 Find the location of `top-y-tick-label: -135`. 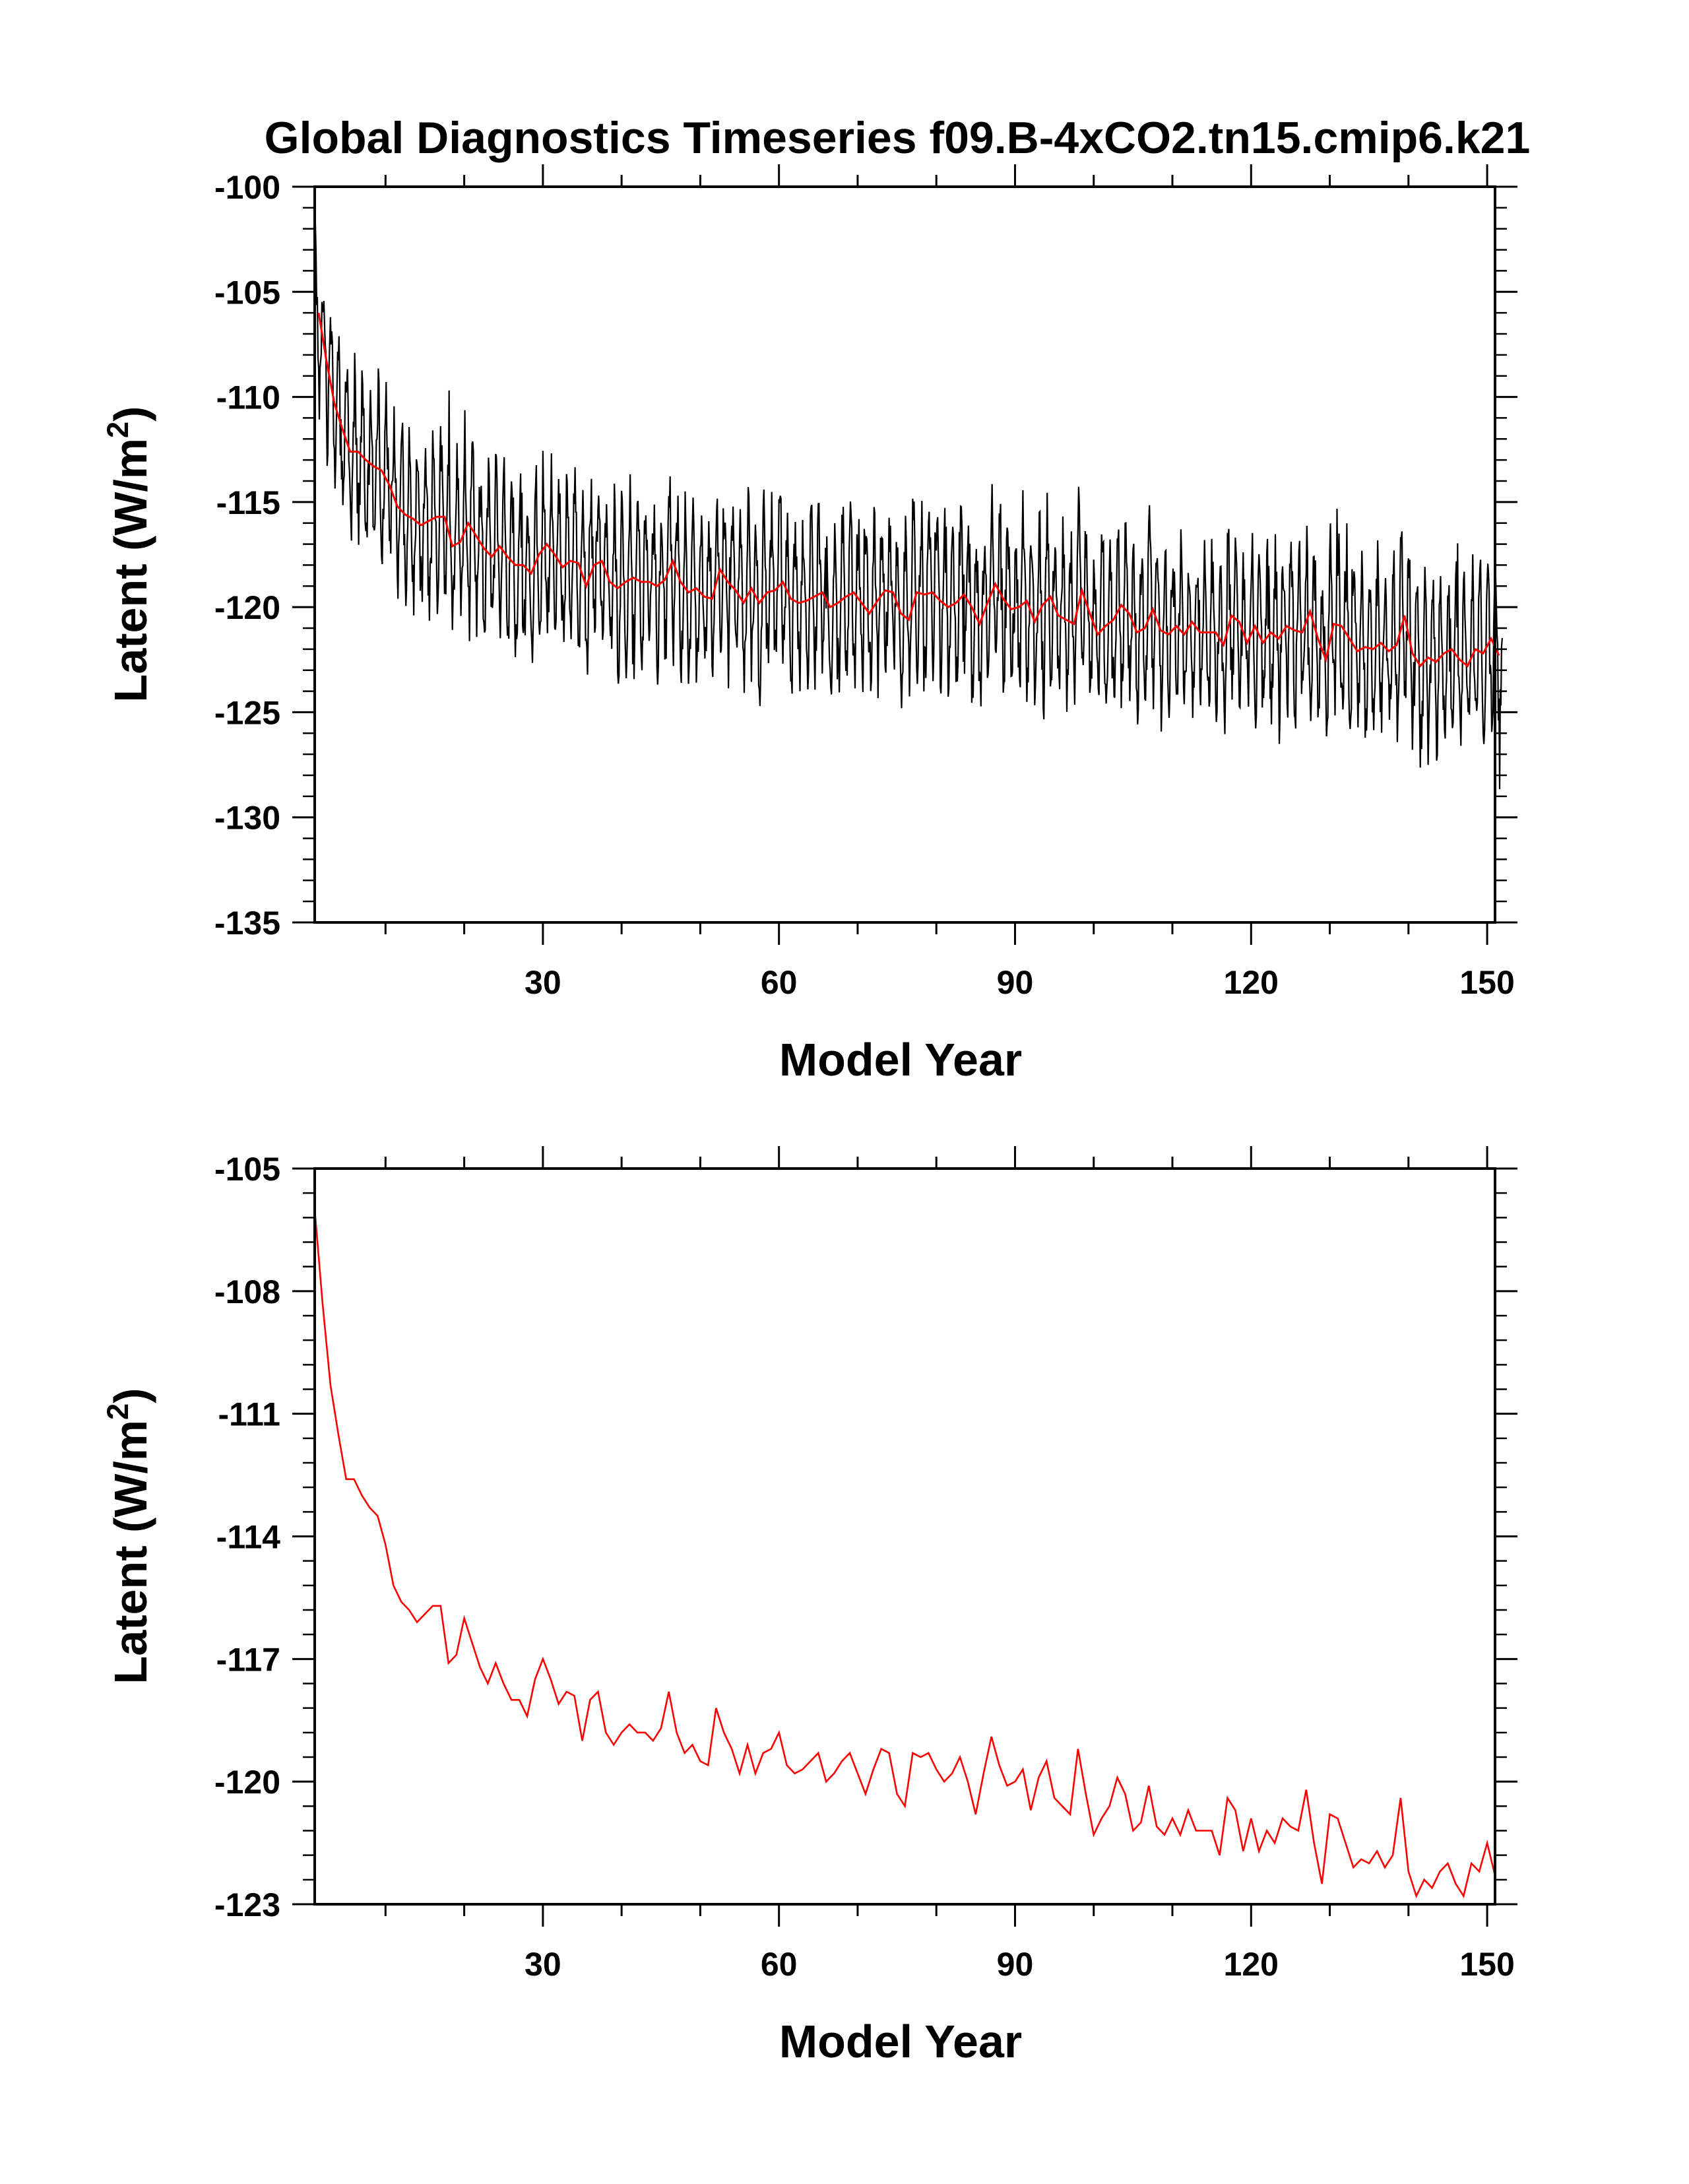

top-y-tick-label: -135 is located at coordinates (247, 923).